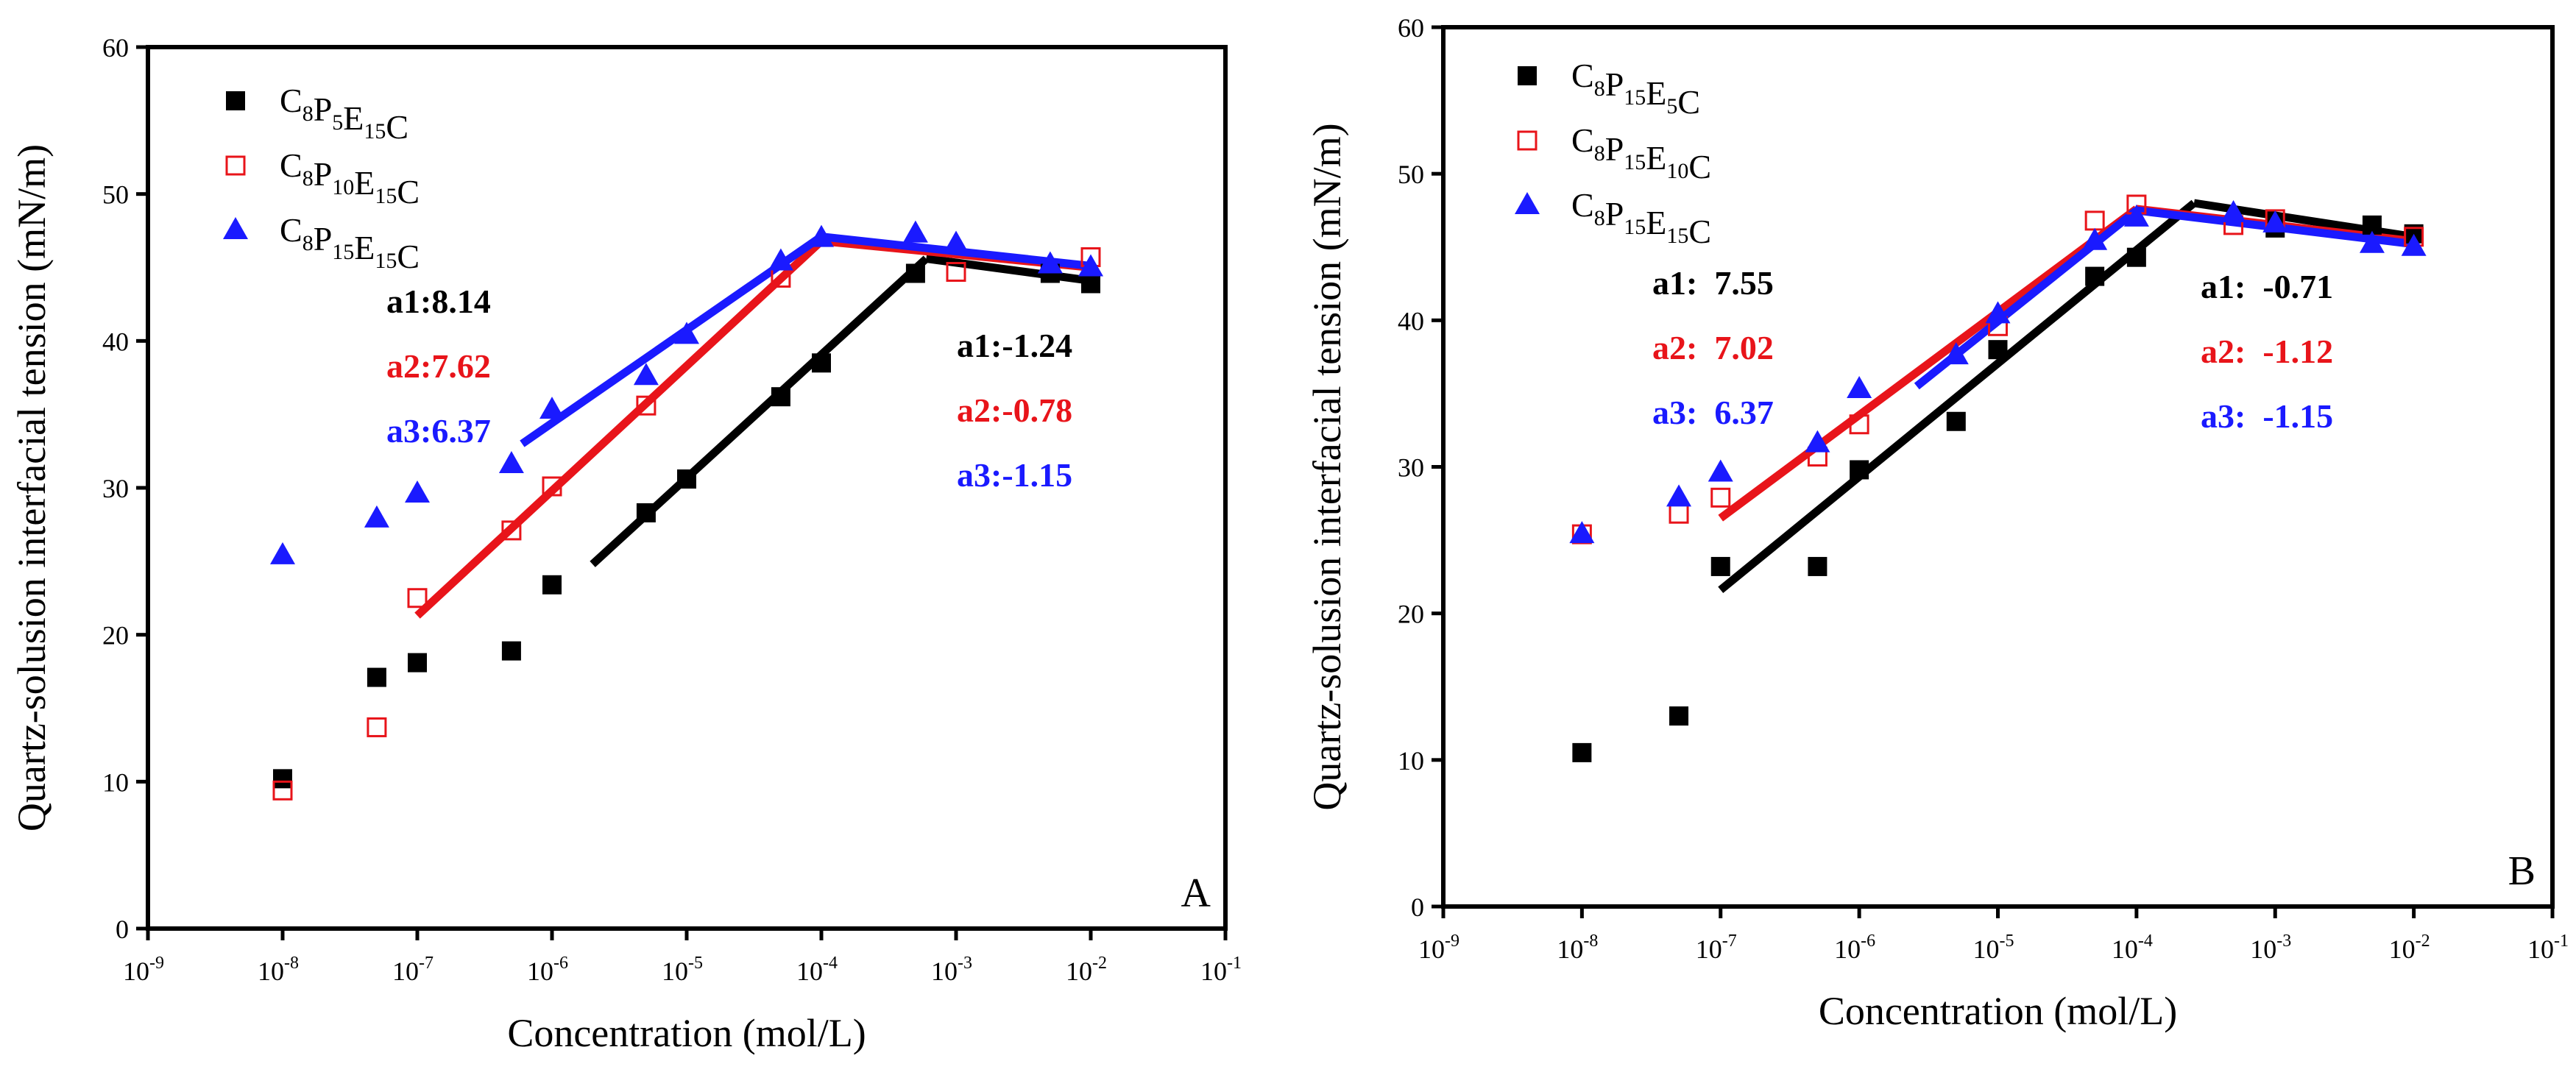  Describe the element at coordinates (682, 970) in the screenshot. I see `x-tick-label: 10⁻⁵` at that location.